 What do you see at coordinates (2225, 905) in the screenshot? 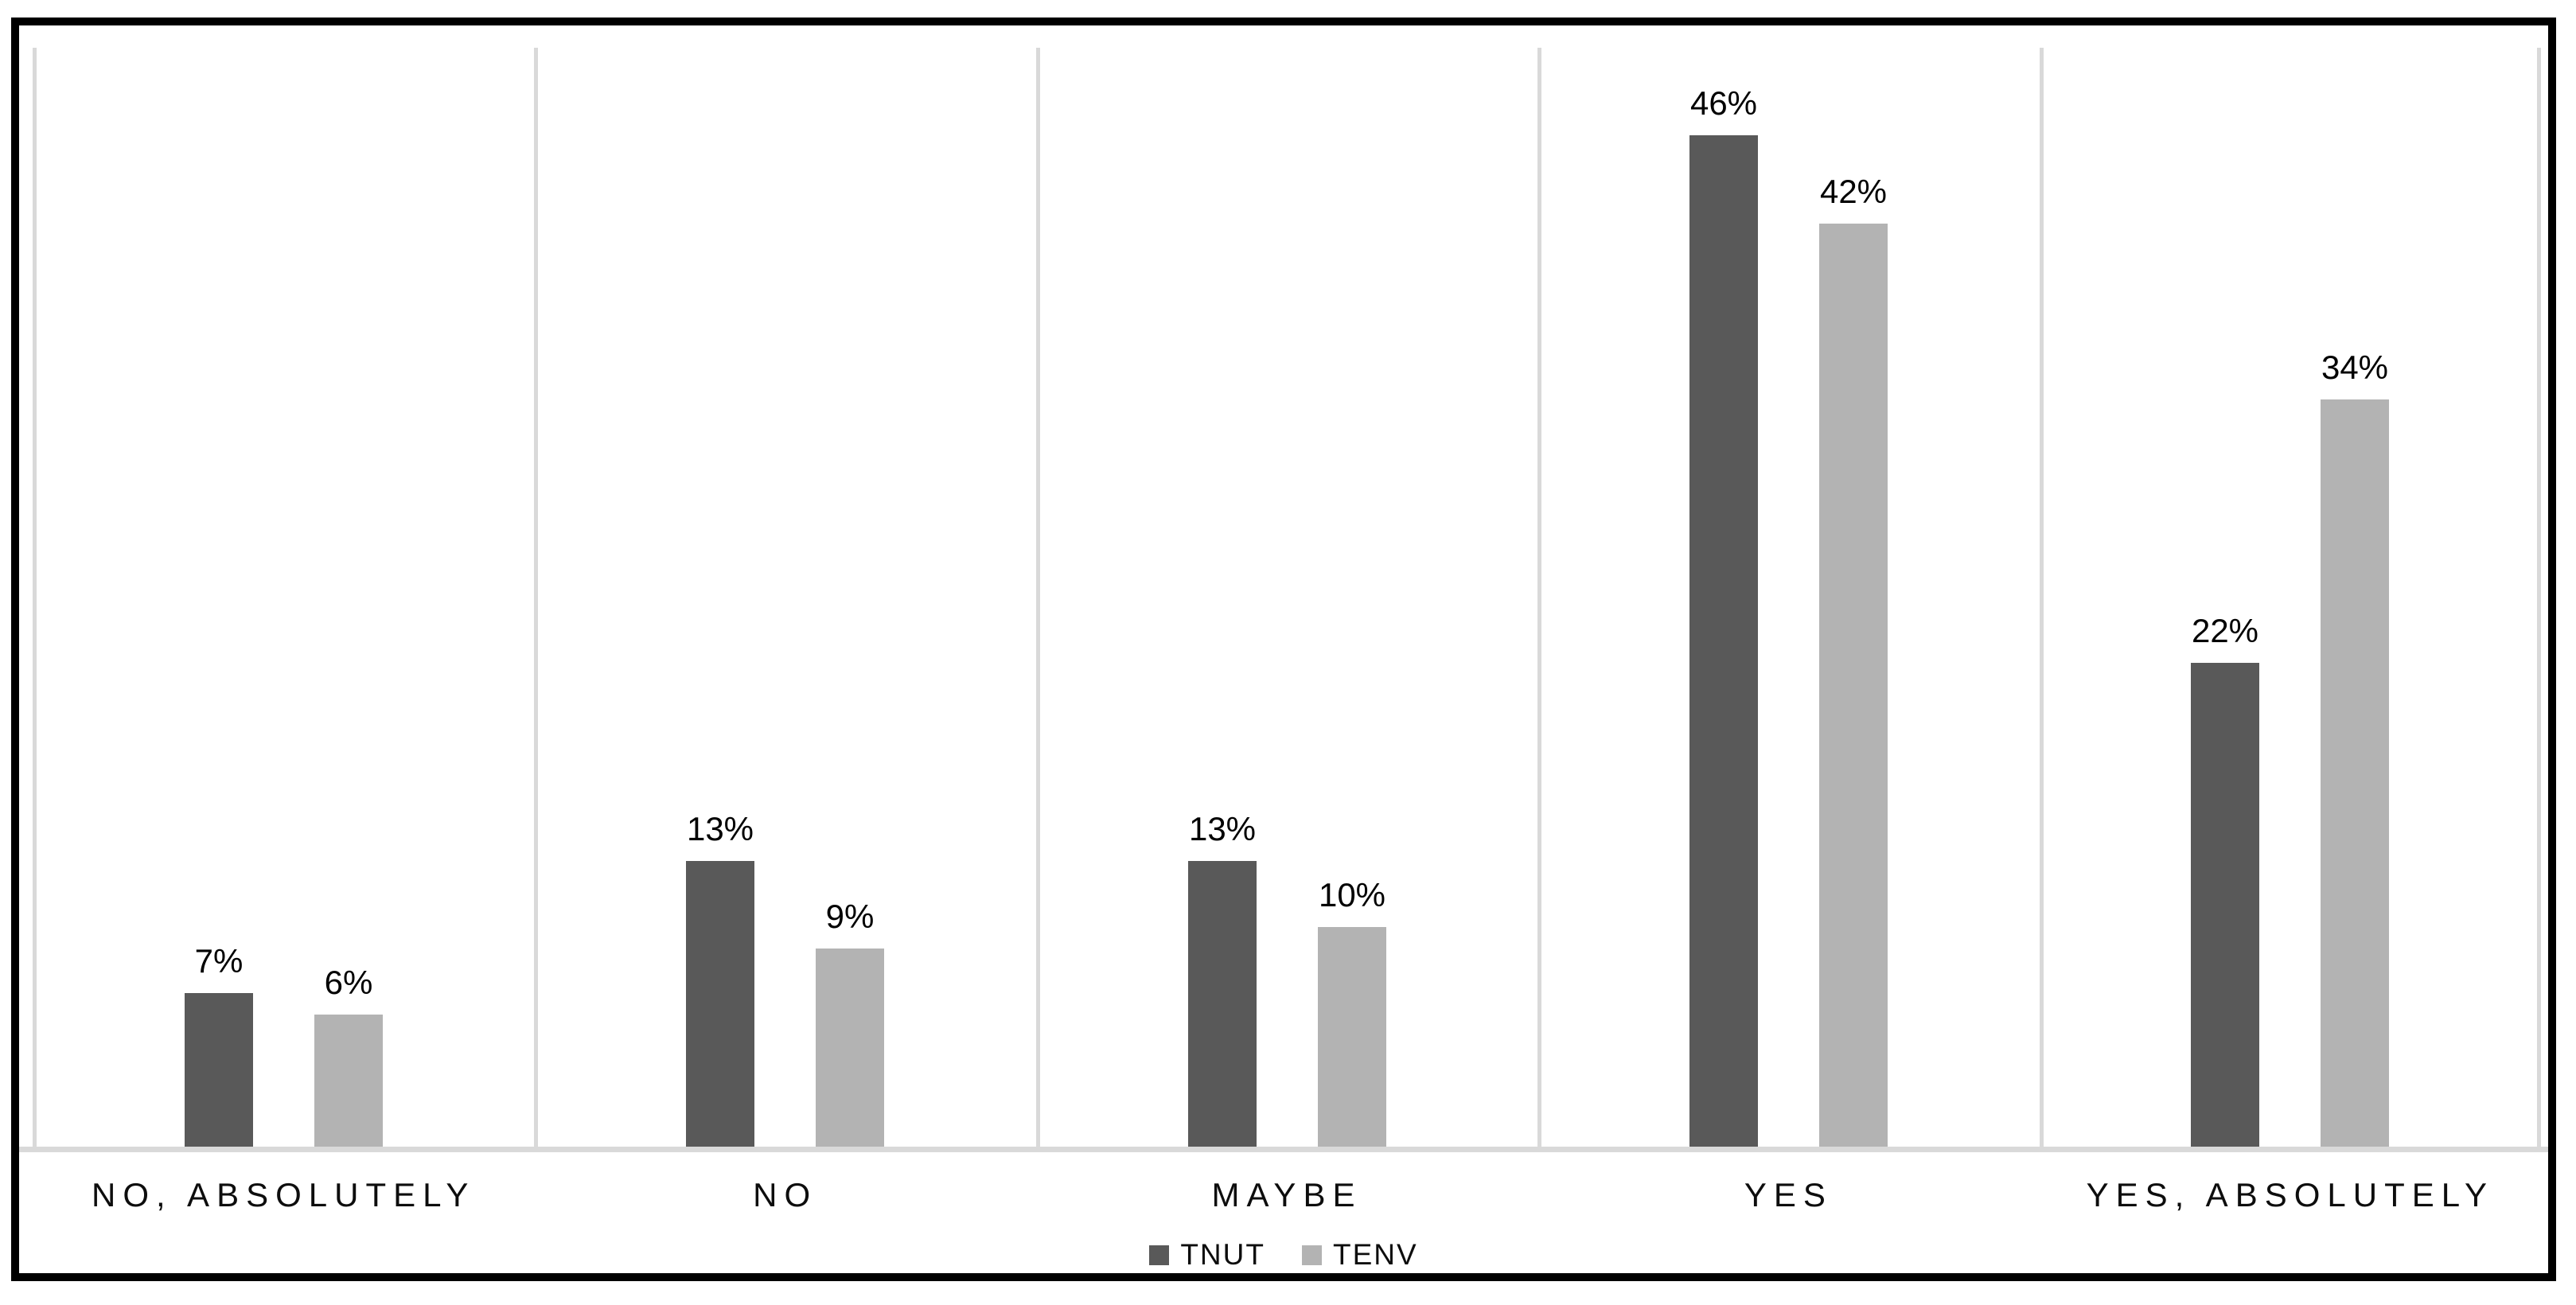
I see `bar-tnut-yes-absolutely` at bounding box center [2225, 905].